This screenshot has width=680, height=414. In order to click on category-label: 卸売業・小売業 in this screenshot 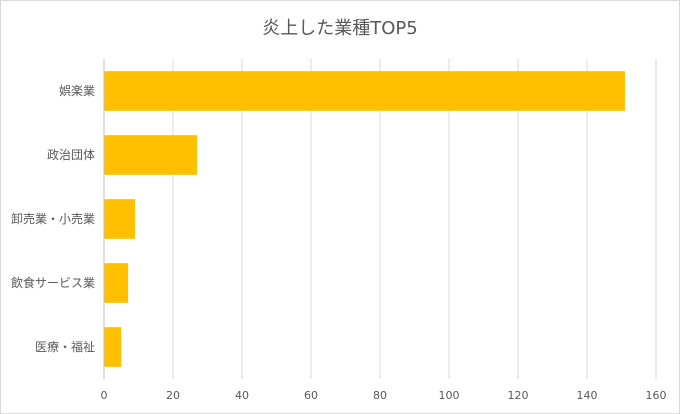, I will do `click(53, 218)`.